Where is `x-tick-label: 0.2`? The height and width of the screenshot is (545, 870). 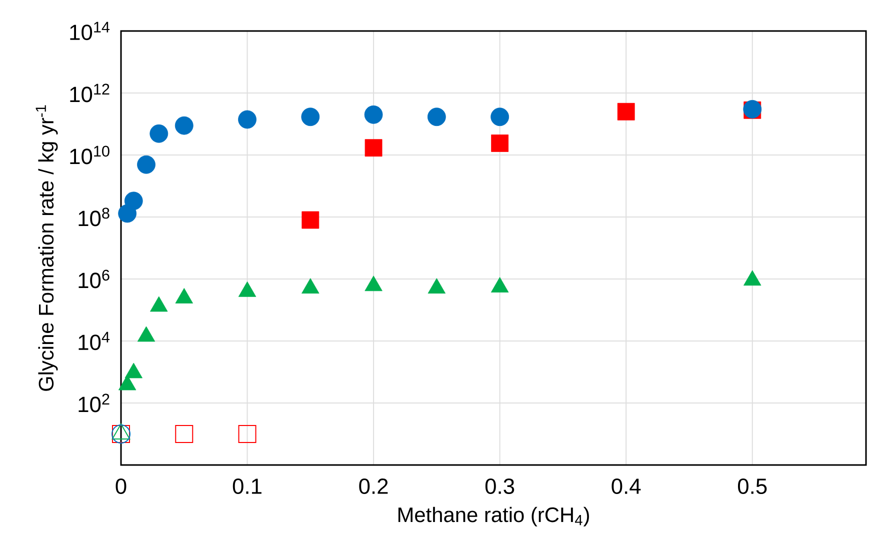 x-tick-label: 0.2 is located at coordinates (373, 486).